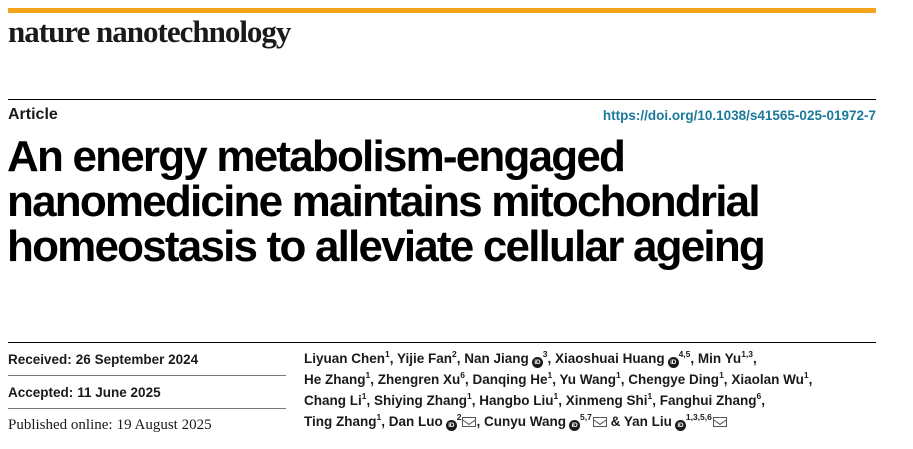 This screenshot has width=913, height=449. I want to click on author-entry: Xiaoshuai Huang iD4,5,, so click(626, 358).